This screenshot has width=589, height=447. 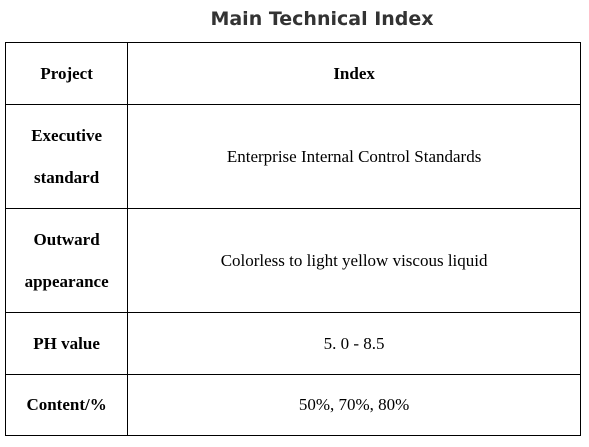 I want to click on table-row: PH value 5. 0 - 8.5, so click(x=292, y=343).